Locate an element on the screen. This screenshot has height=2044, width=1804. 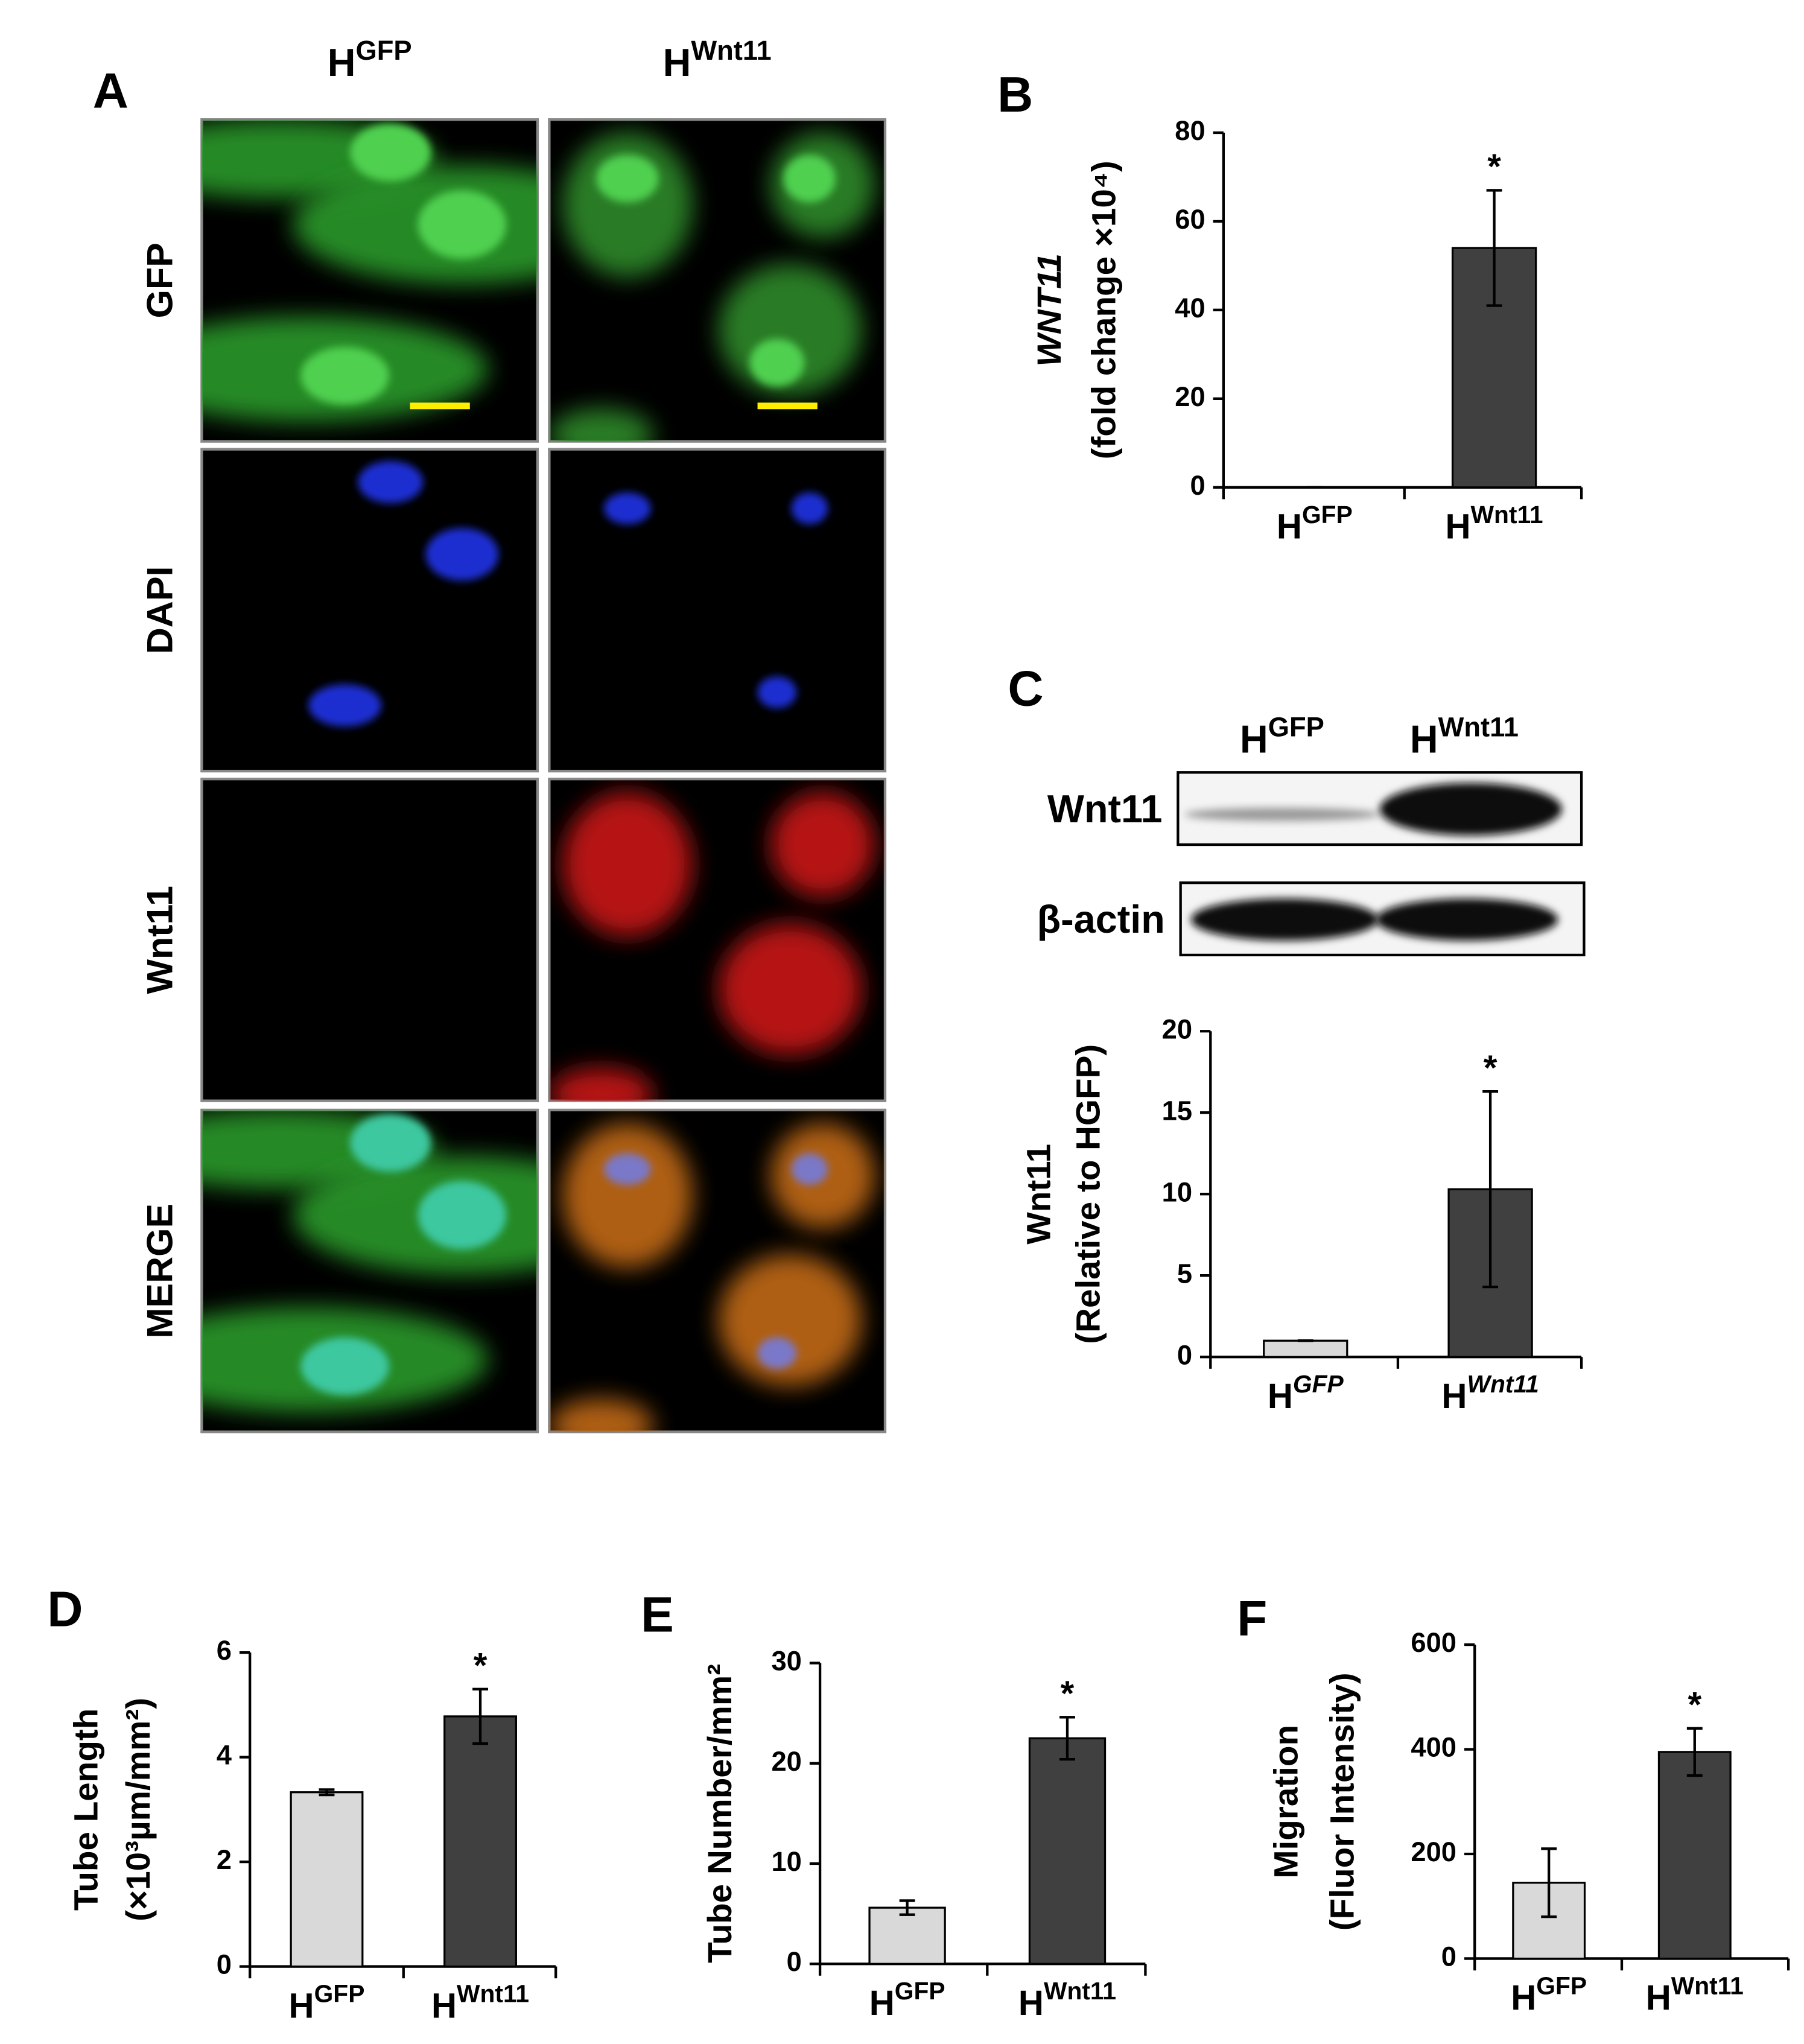
row-label: DAPI is located at coordinates (159, 611).